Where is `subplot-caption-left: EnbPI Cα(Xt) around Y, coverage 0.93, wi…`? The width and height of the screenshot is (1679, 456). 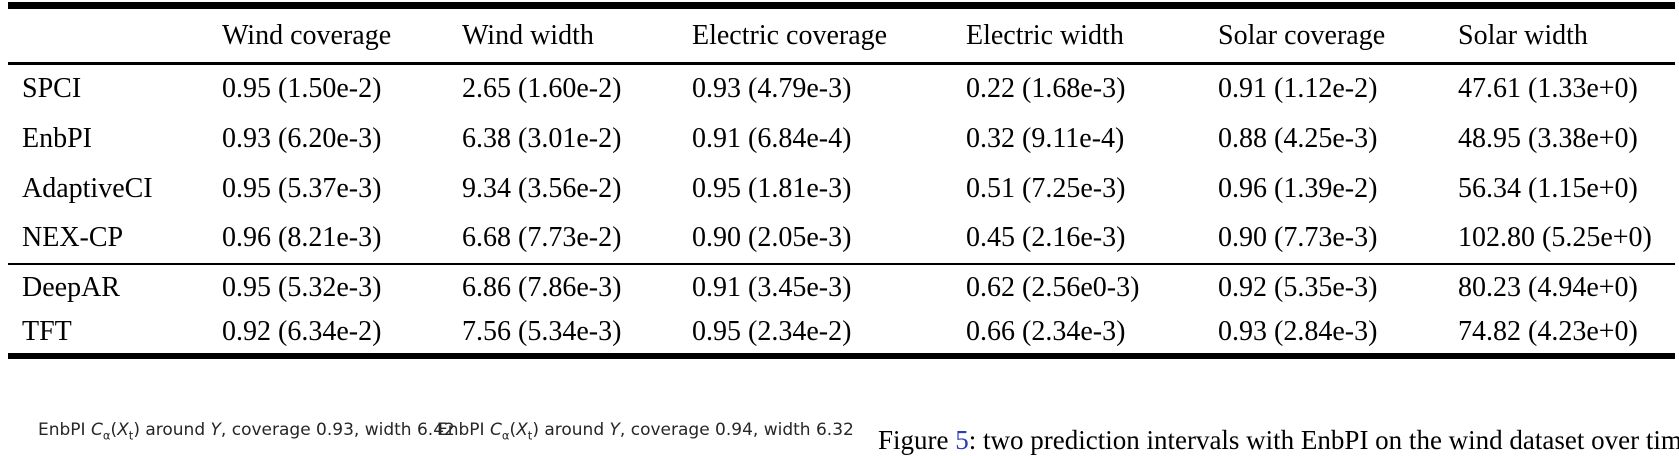
subplot-caption-left: EnbPI Cα(Xt) around Y, coverage 0.93, wi… is located at coordinates (246, 431).